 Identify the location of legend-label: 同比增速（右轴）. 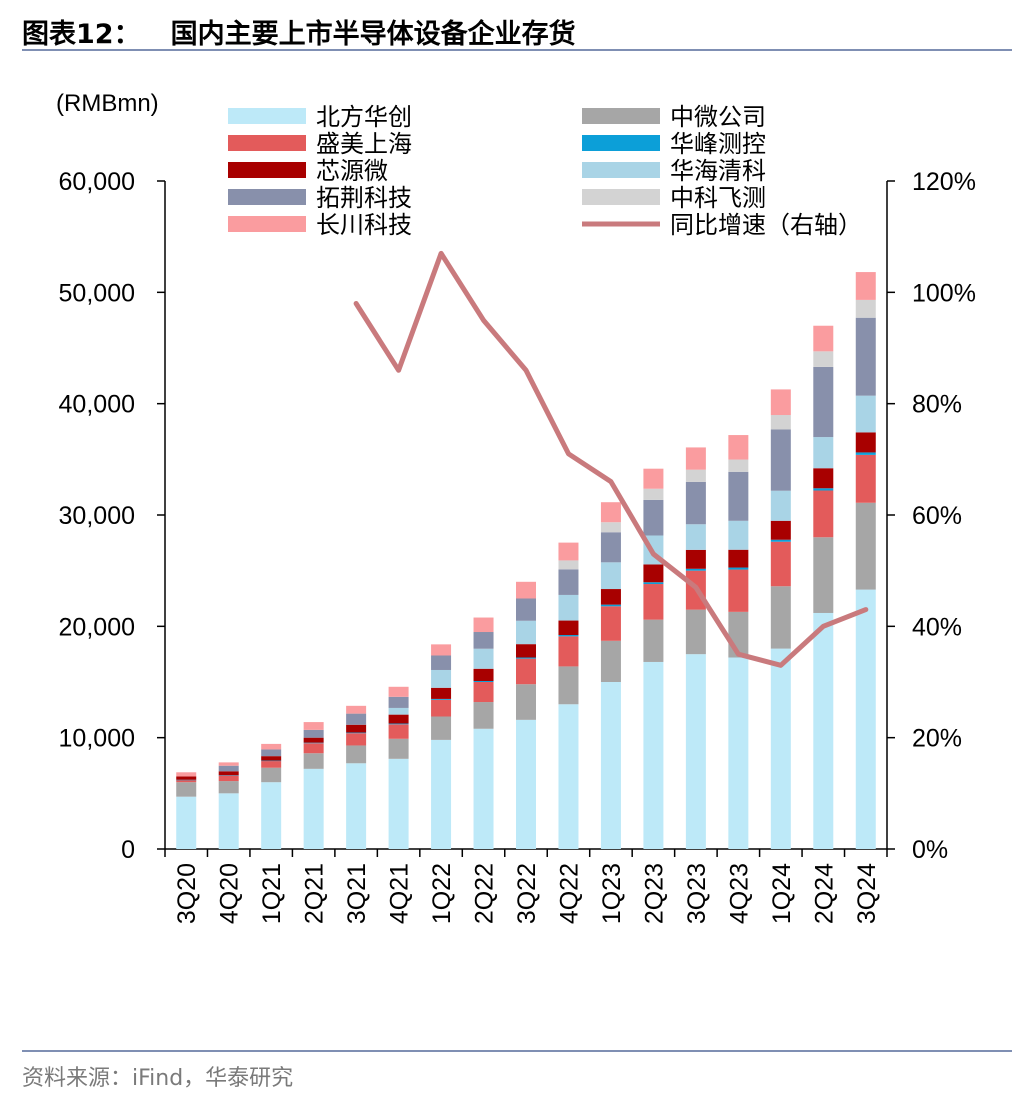
(766, 225).